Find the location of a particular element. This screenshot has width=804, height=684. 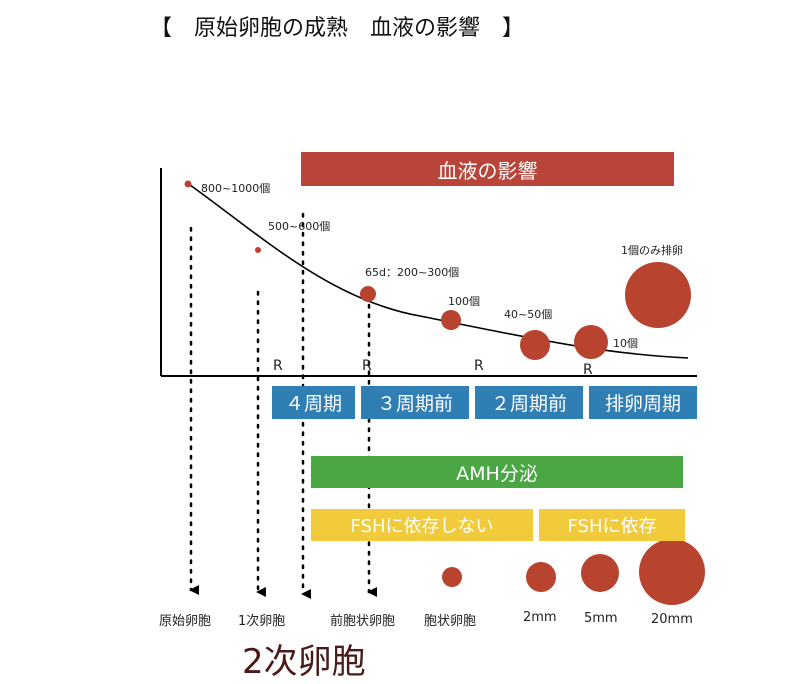

count-label: 10個 is located at coordinates (625, 343).